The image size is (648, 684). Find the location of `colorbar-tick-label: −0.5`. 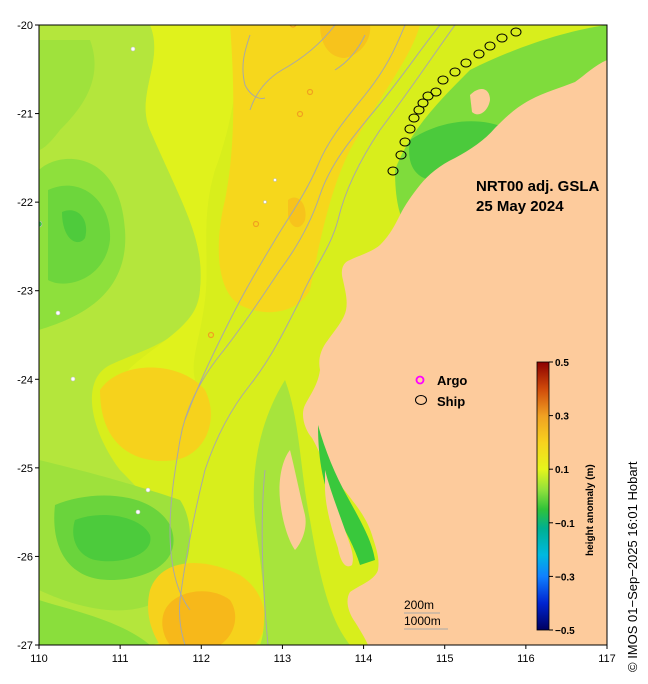

colorbar-tick-label: −0.5 is located at coordinates (565, 631).